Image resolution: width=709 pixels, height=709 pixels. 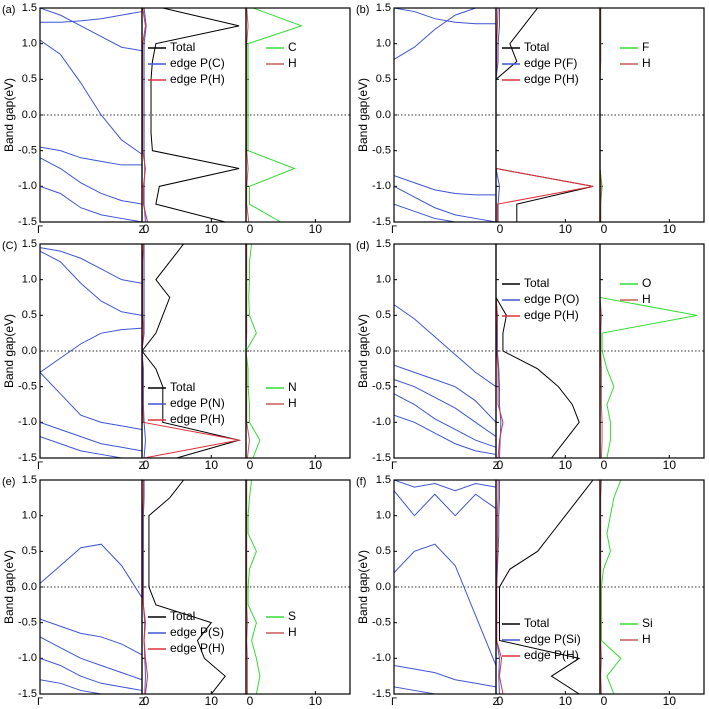 I want to click on legend-label: edge P(Si), so click(x=552, y=639).